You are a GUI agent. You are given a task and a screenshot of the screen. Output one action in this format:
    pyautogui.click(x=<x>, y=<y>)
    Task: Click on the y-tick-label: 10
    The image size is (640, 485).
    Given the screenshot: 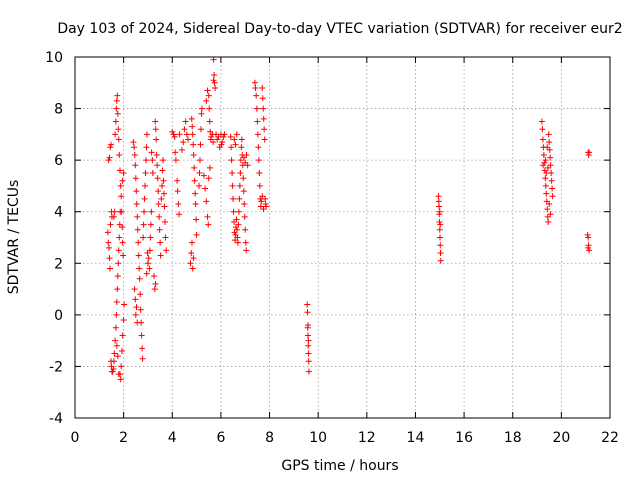 What is the action you would take?
    pyautogui.click(x=54, y=58)
    